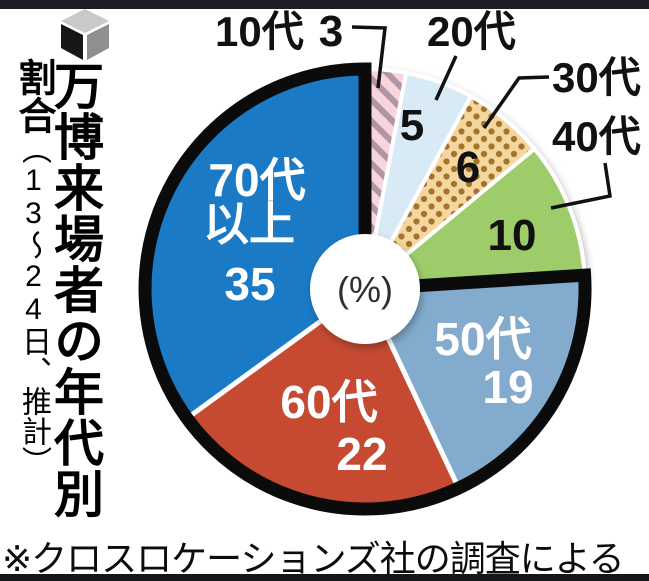  What do you see at coordinates (482, 339) in the screenshot?
I see `segment-text-50代: 50代` at bounding box center [482, 339].